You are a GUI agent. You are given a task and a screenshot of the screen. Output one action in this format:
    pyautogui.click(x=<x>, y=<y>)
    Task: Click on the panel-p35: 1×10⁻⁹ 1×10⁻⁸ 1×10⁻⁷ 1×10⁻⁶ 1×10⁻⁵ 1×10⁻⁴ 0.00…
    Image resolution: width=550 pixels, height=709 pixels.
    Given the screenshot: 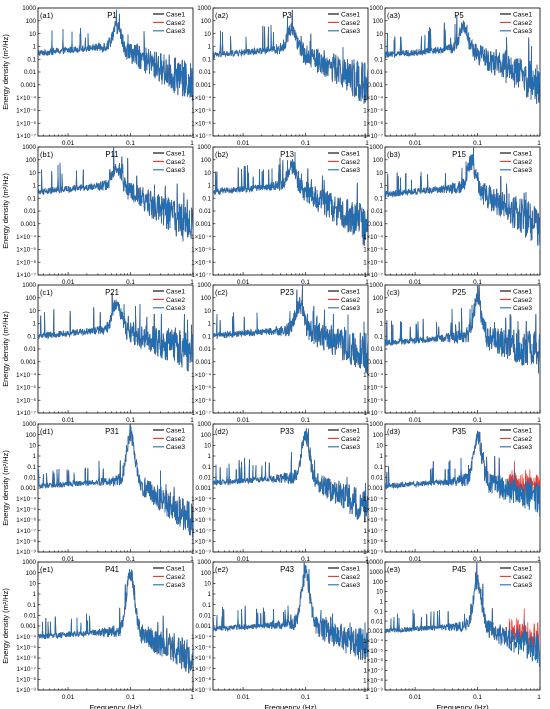 What is the action you would take?
    pyautogui.click(x=452, y=492)
    